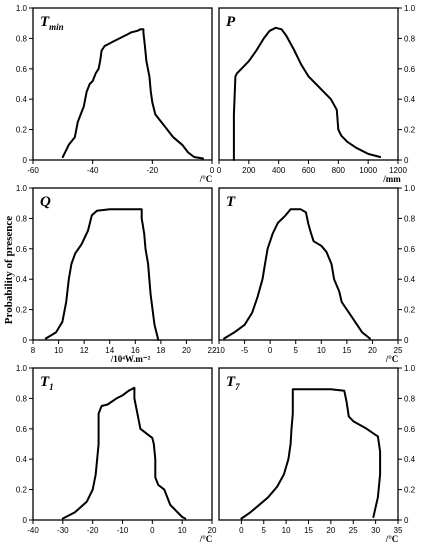 Image resolution: width=432 pixels, height=550 pixels. What do you see at coordinates (375, 530) in the screenshot?
I see `x-tick-label: 30` at bounding box center [375, 530].